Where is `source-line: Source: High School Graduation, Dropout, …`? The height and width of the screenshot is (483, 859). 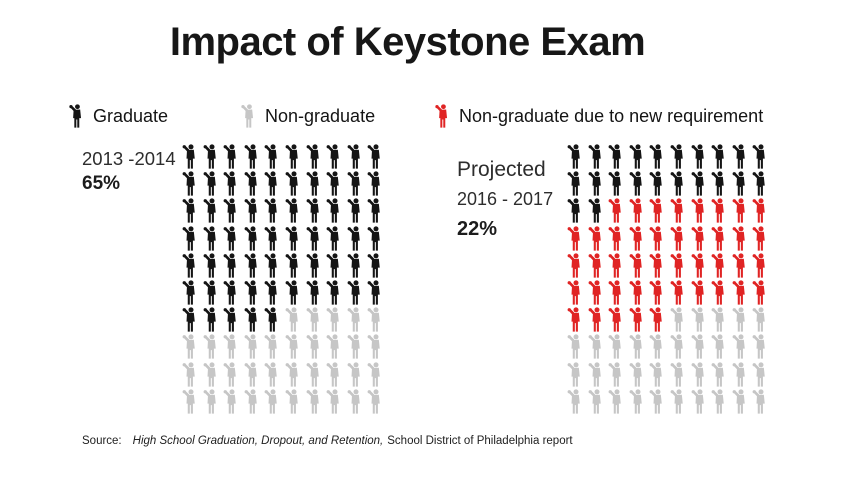
source-line: Source: High School Graduation, Dropout, … is located at coordinates (327, 441).